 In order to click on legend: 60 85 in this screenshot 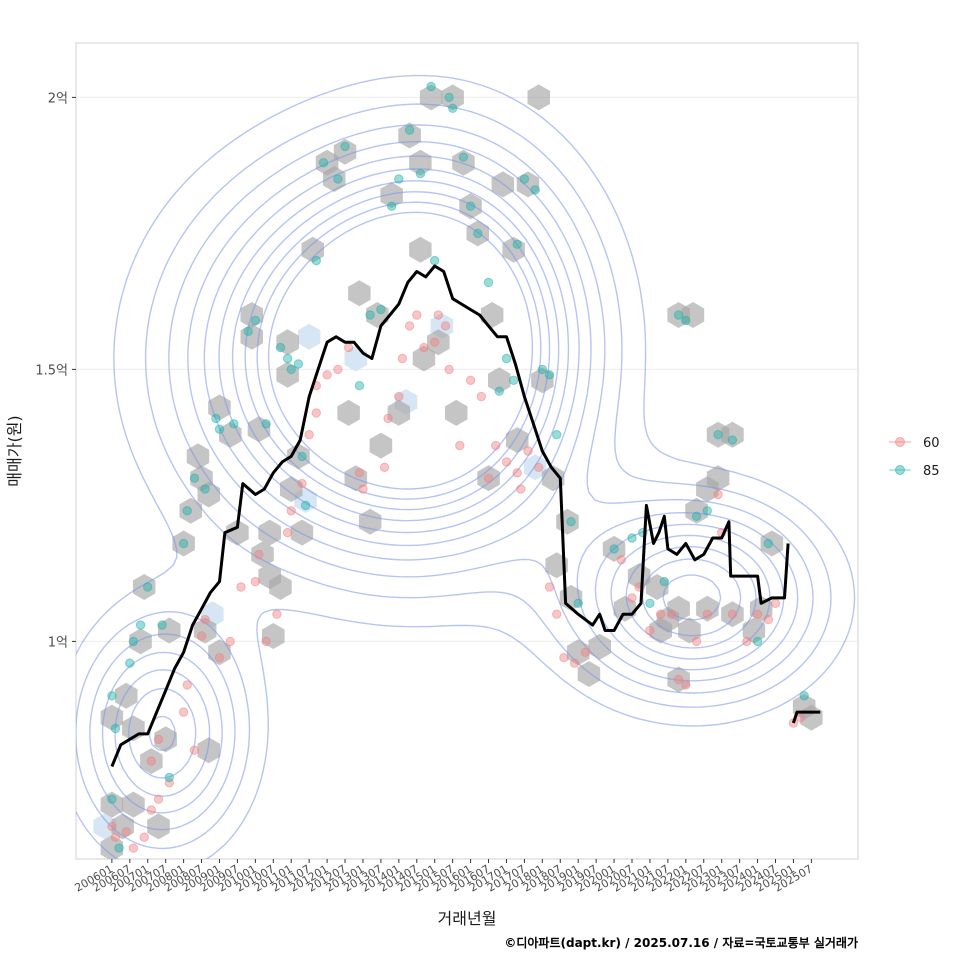, I will do `click(914, 457)`.